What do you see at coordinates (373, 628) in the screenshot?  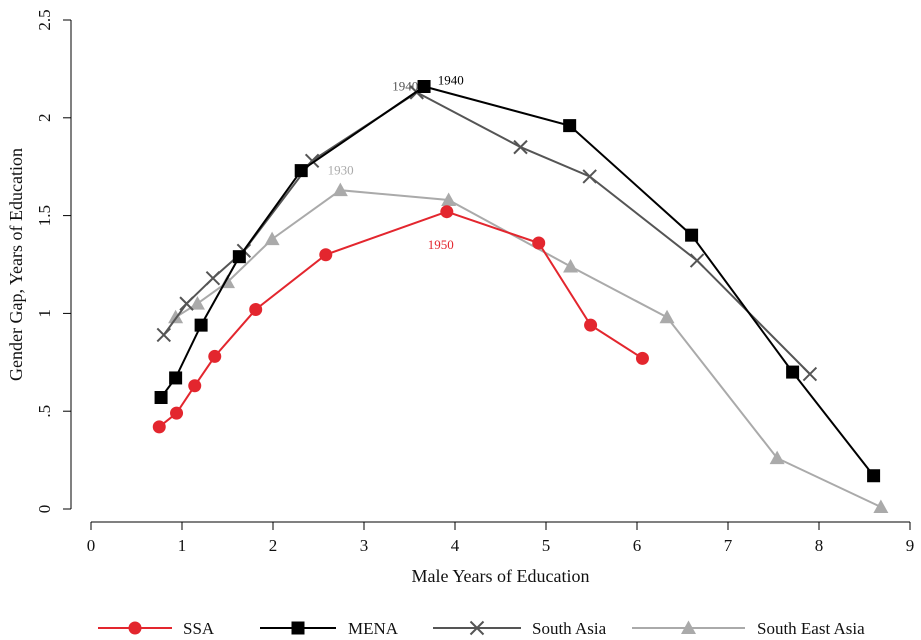 I see `legend-label: MENA` at bounding box center [373, 628].